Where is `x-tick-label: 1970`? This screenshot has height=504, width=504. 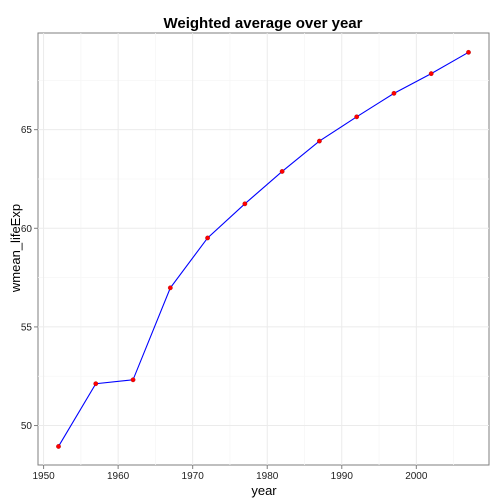
x-tick-label: 1970 is located at coordinates (193, 476).